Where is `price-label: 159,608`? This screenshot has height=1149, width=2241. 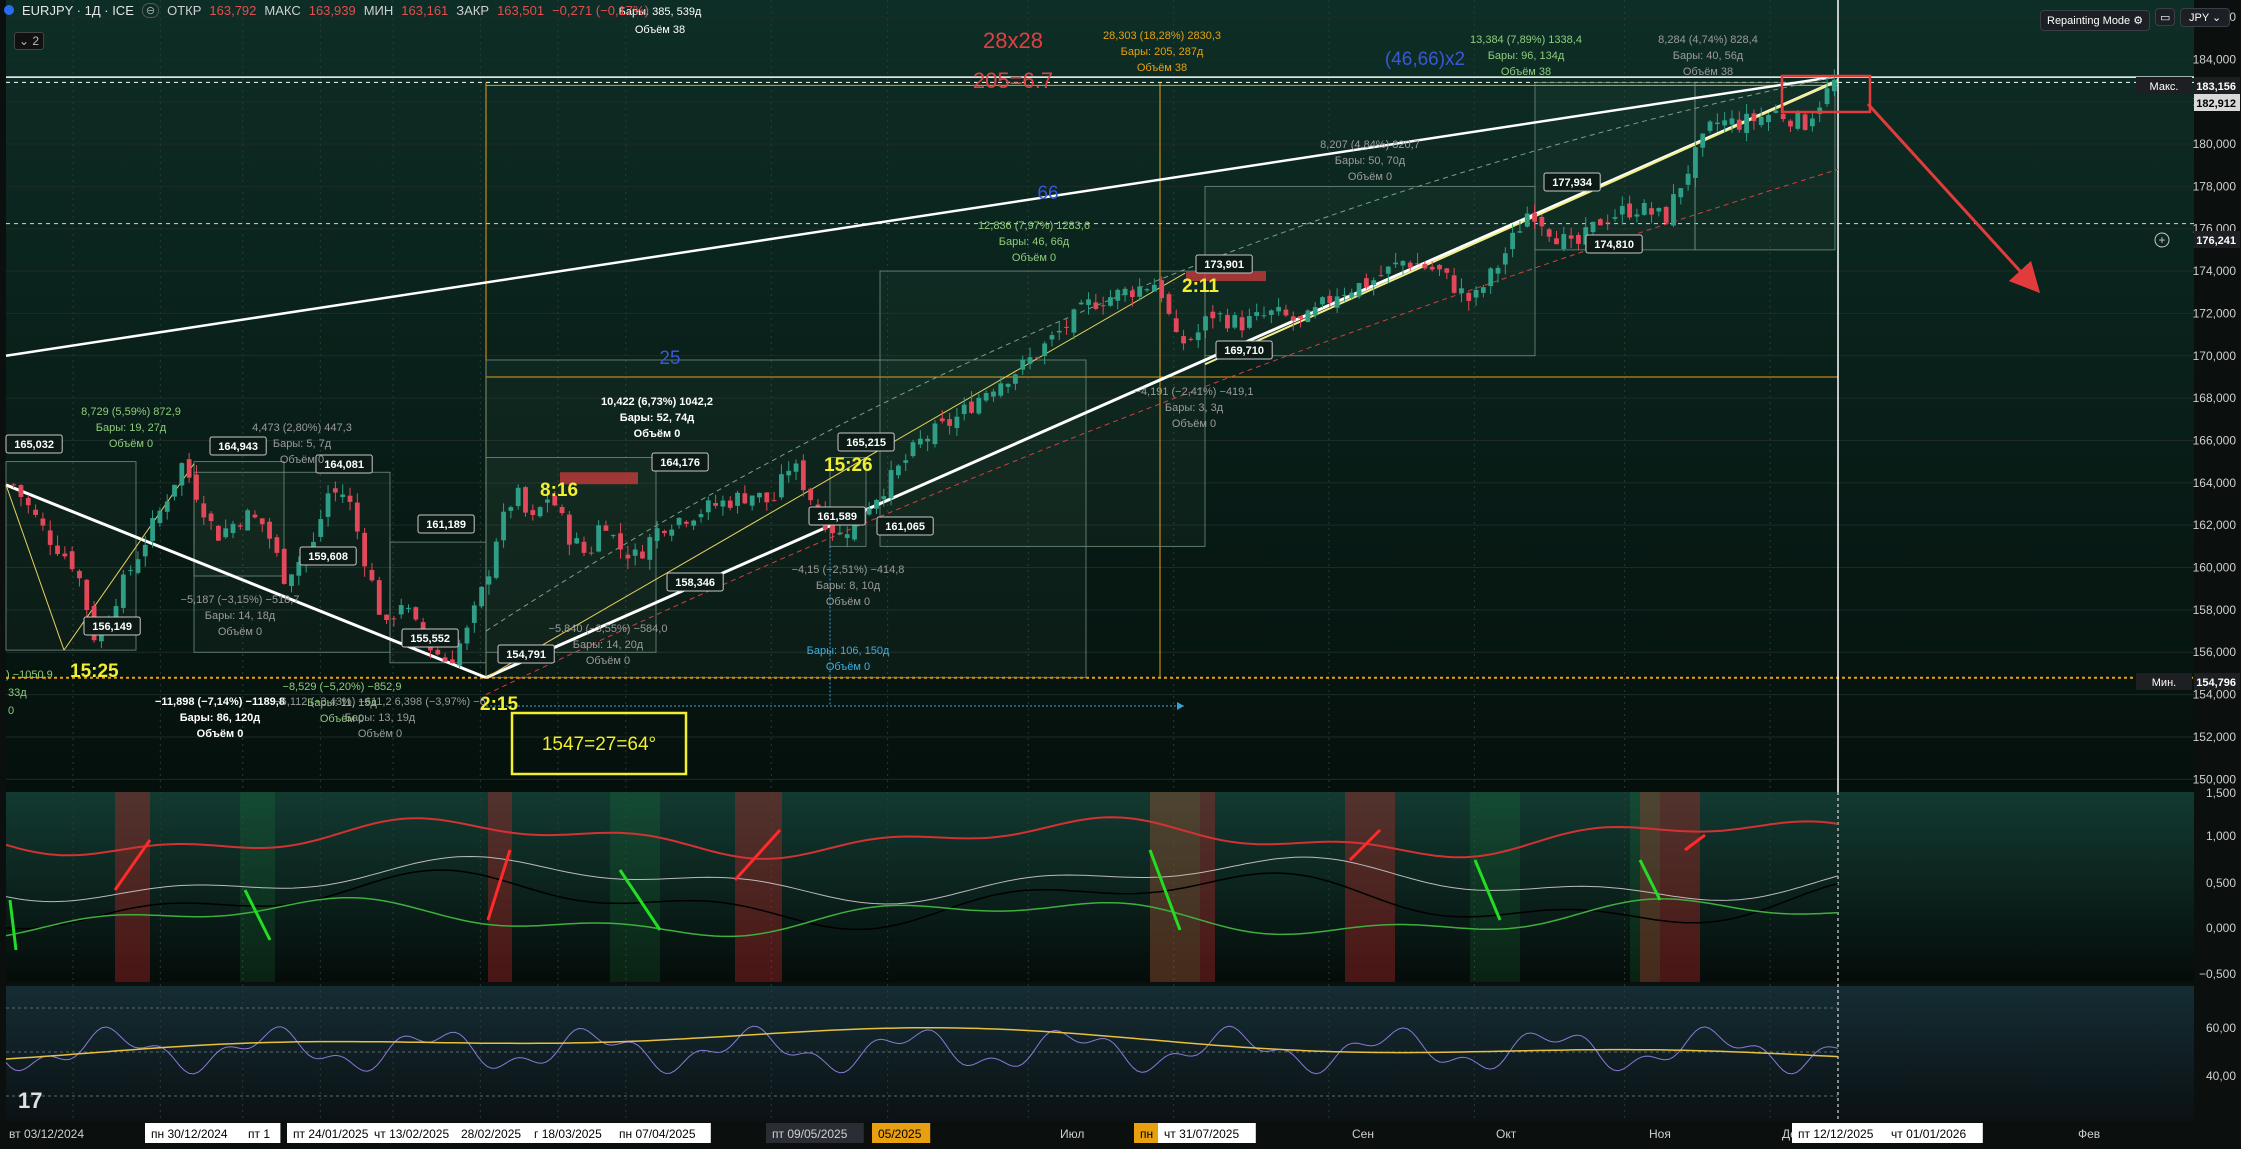 price-label: 159,608 is located at coordinates (328, 557).